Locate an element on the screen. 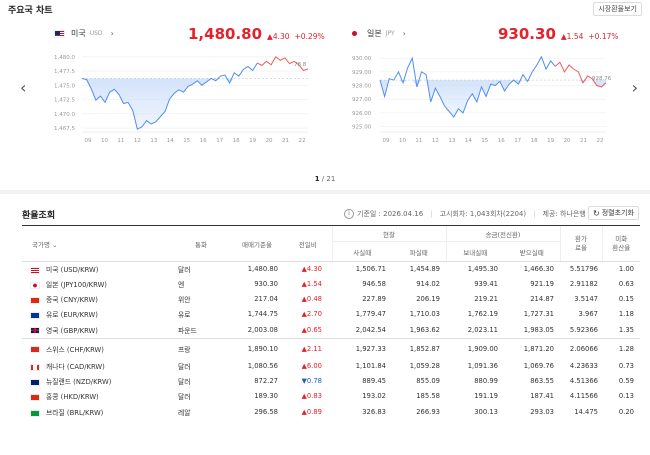 The width and height of the screenshot is (650, 455). row-remit-recv: 921.19 is located at coordinates (542, 284).